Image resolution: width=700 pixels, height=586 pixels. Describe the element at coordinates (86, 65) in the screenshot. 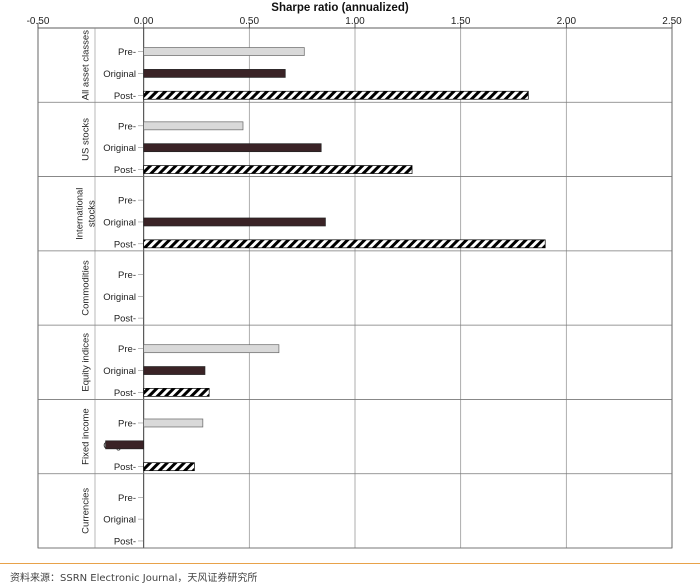

I see `group-label: All asset classes` at that location.